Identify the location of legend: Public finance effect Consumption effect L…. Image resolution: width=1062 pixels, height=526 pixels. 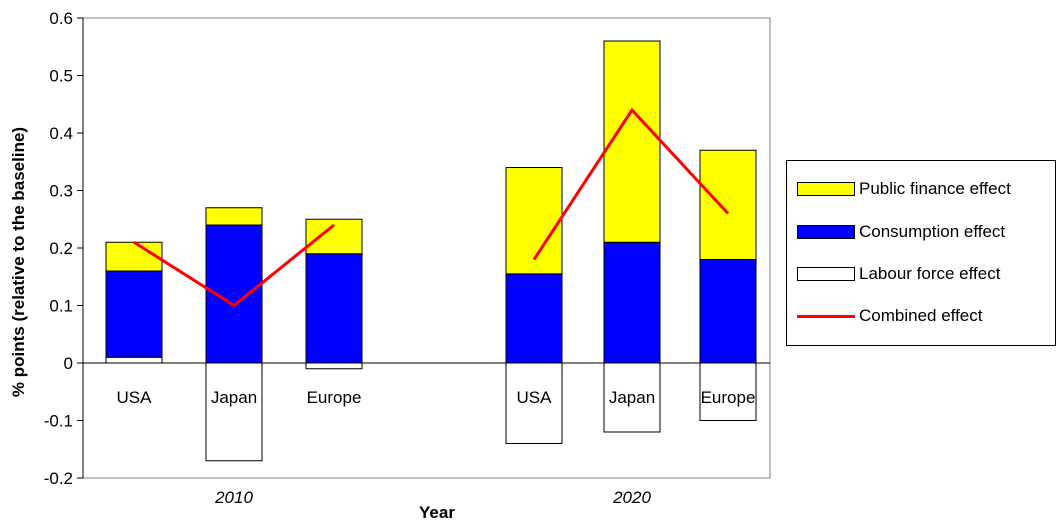
(921, 253).